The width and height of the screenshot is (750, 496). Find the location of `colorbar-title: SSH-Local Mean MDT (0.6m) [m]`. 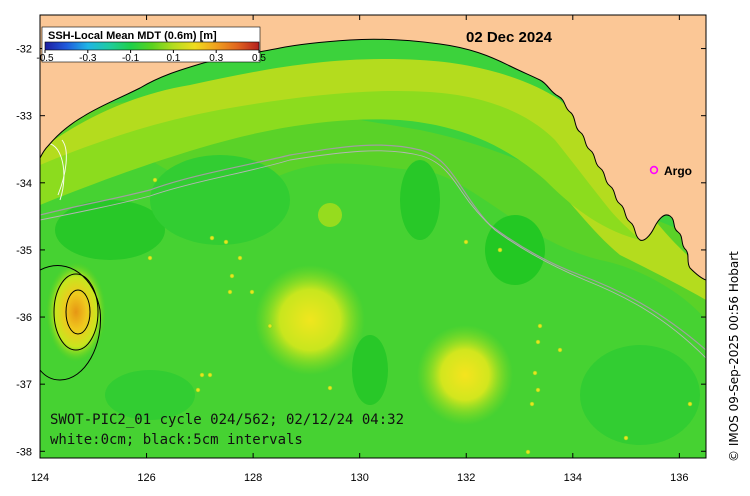

colorbar-title: SSH-Local Mean MDT (0.6m) [m] is located at coordinates (132, 36).